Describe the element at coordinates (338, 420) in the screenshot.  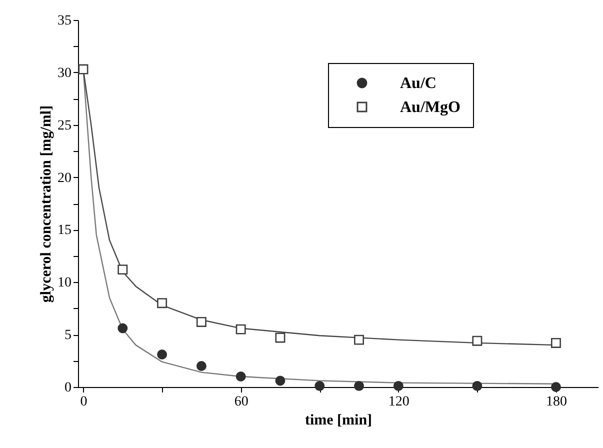
I see `x-axis-title: time [min]` at that location.